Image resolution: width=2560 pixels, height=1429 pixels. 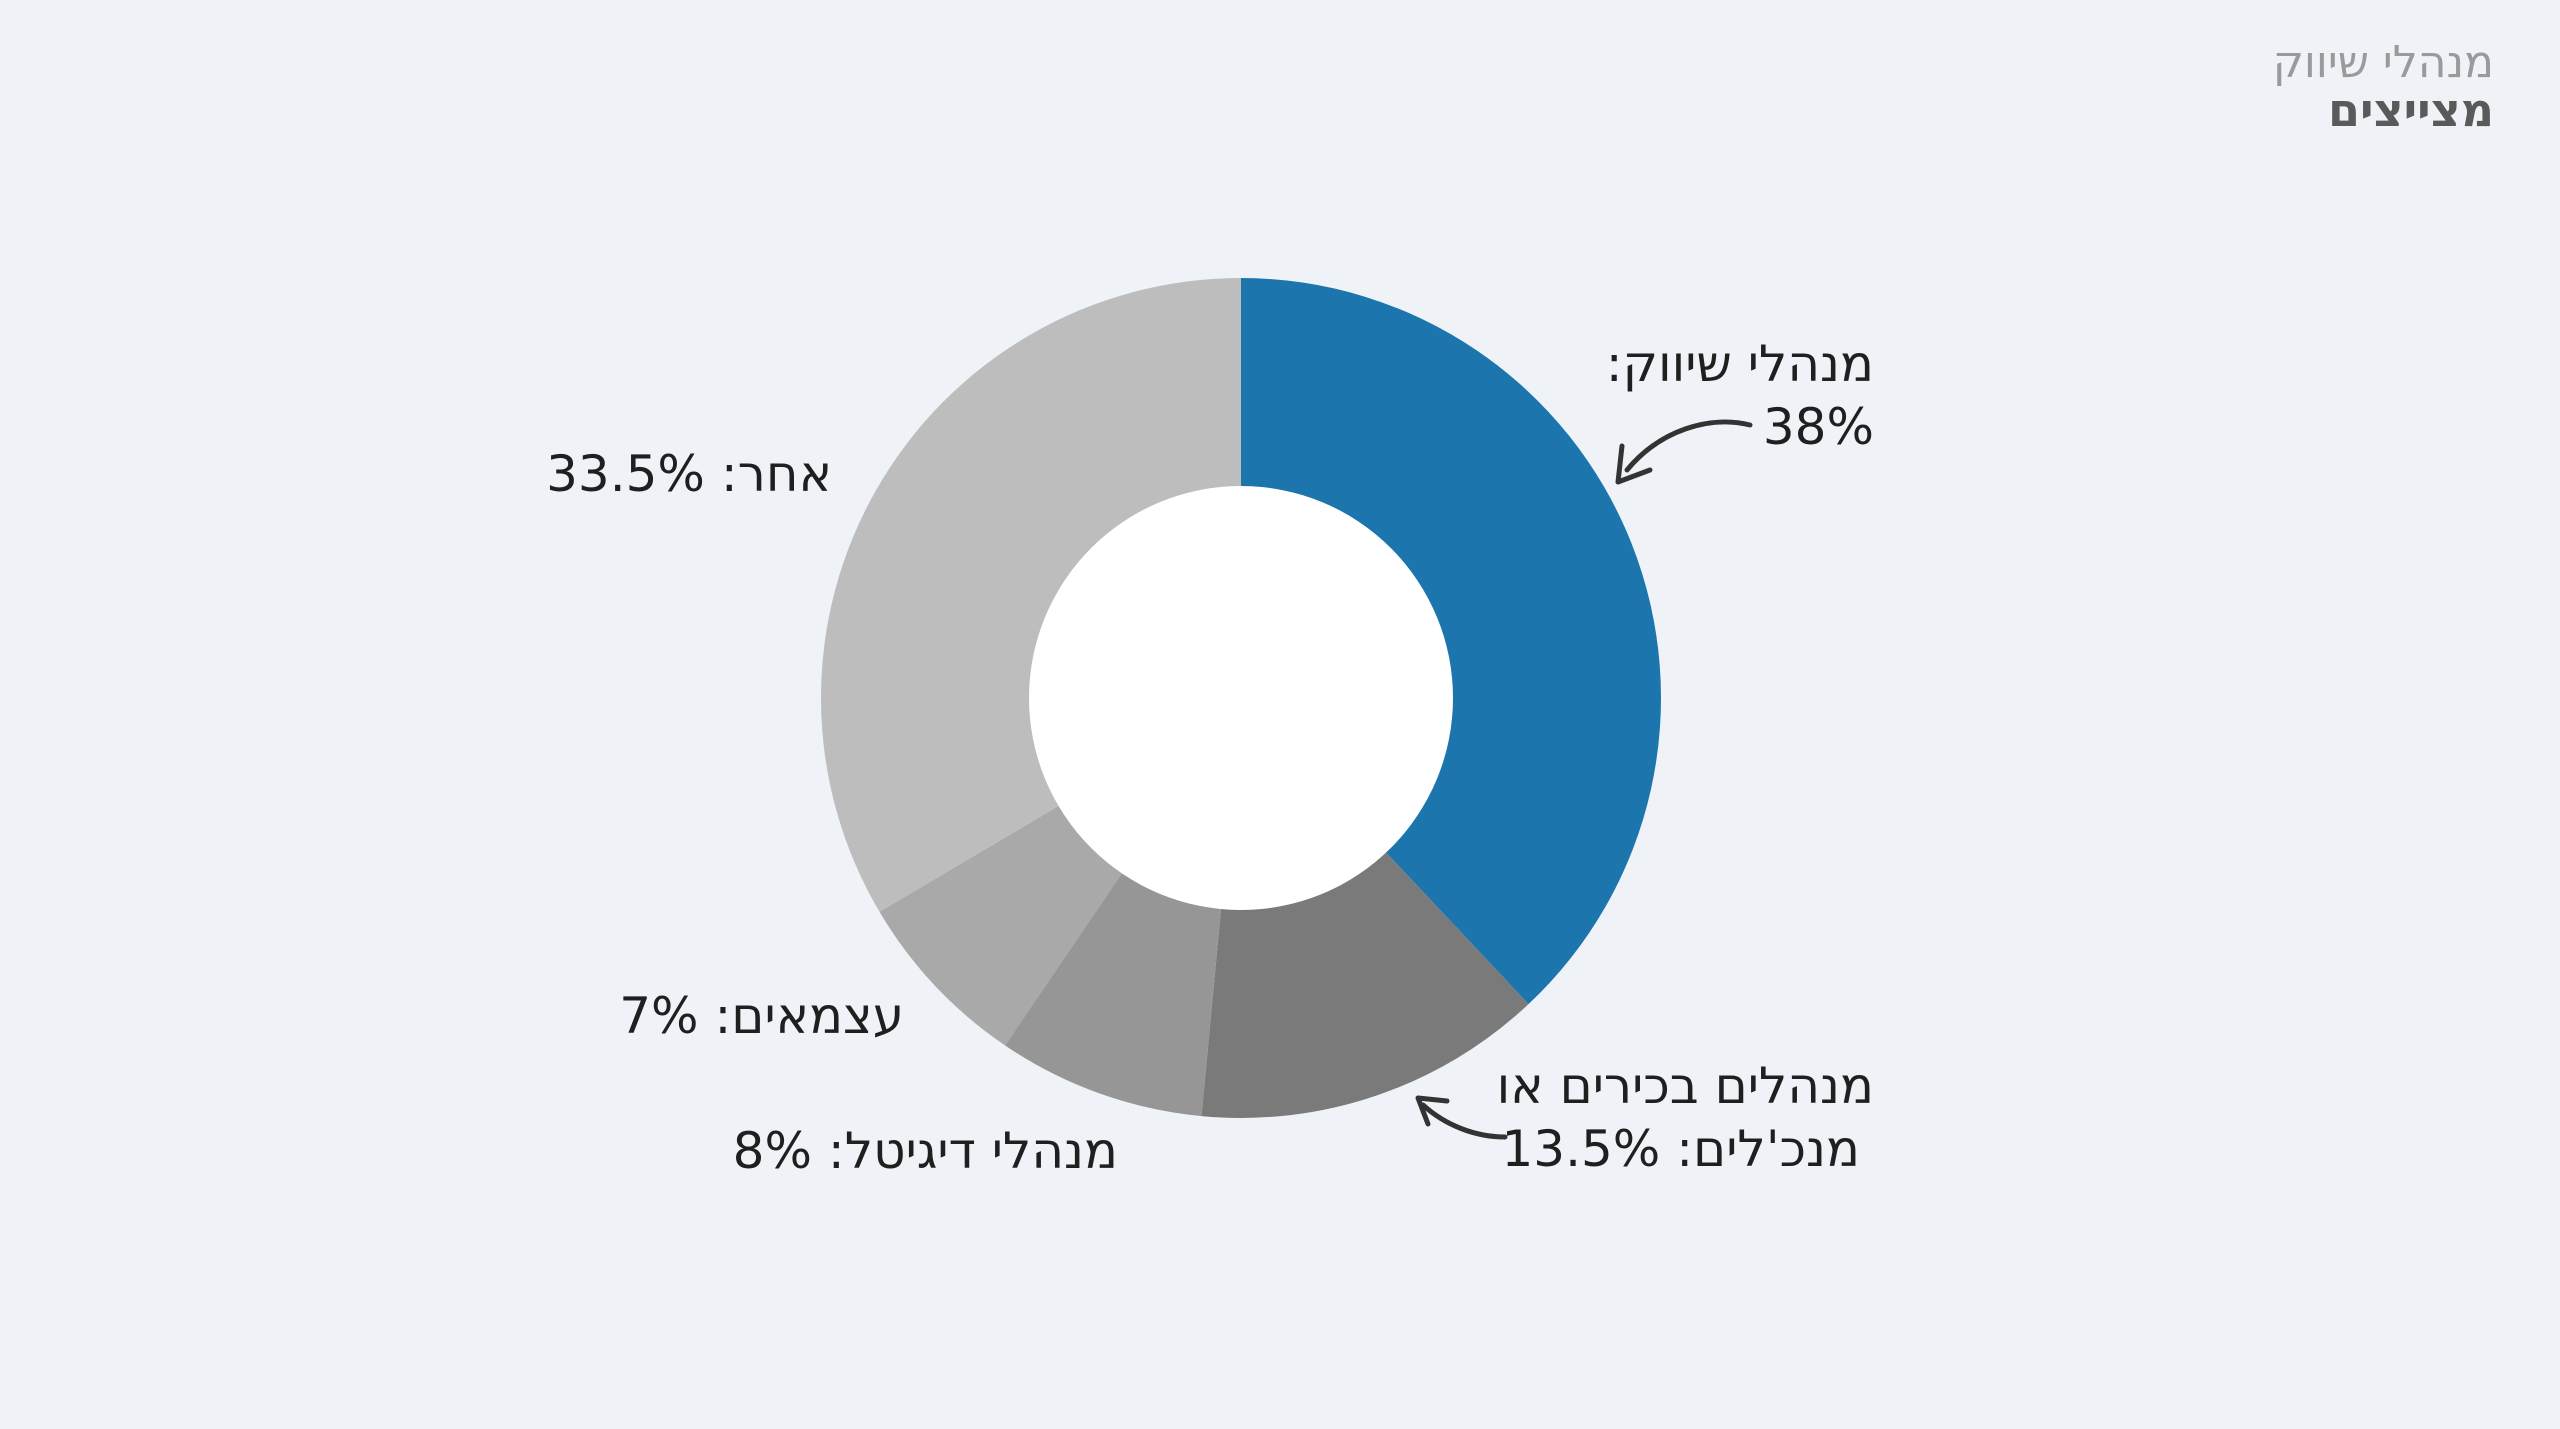 I want to click on label-marketing-value: 38%, so click(x=1818, y=426).